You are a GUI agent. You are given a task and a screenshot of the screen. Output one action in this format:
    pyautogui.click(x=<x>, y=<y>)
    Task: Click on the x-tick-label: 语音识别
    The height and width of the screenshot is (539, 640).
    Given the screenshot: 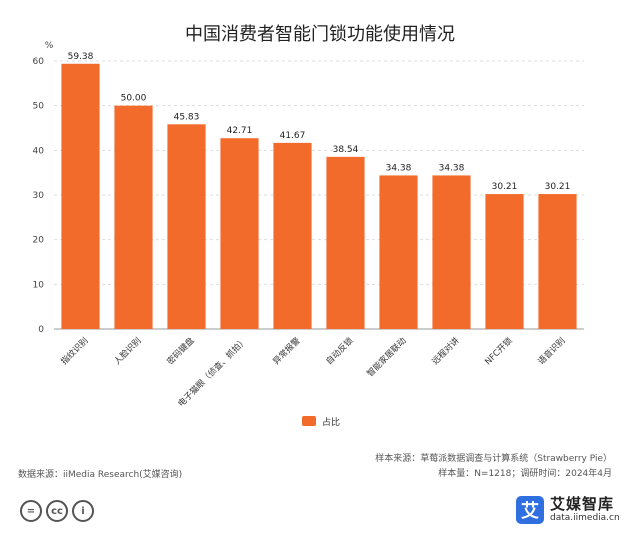 What is the action you would take?
    pyautogui.click(x=552, y=351)
    